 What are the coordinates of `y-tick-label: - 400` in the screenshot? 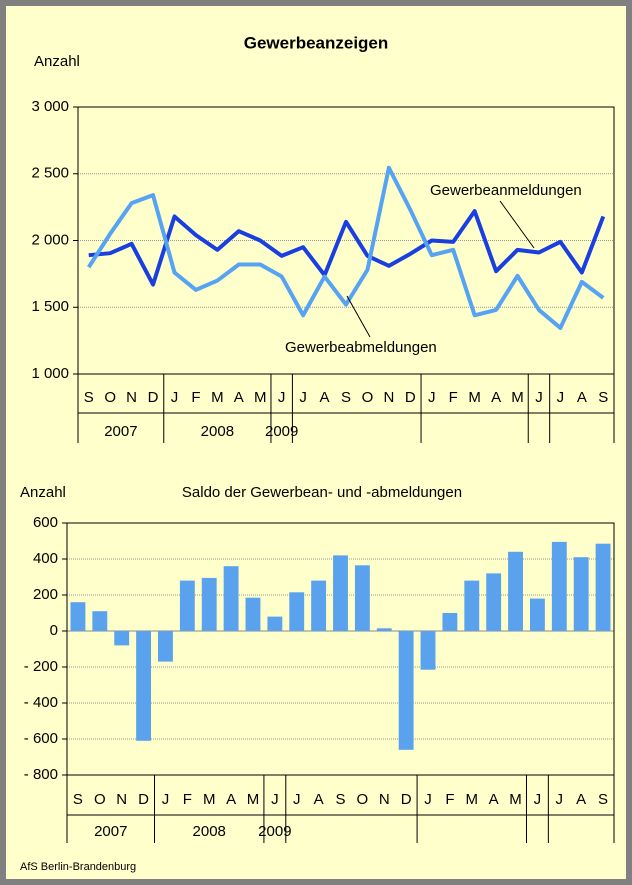 It's located at (41, 702).